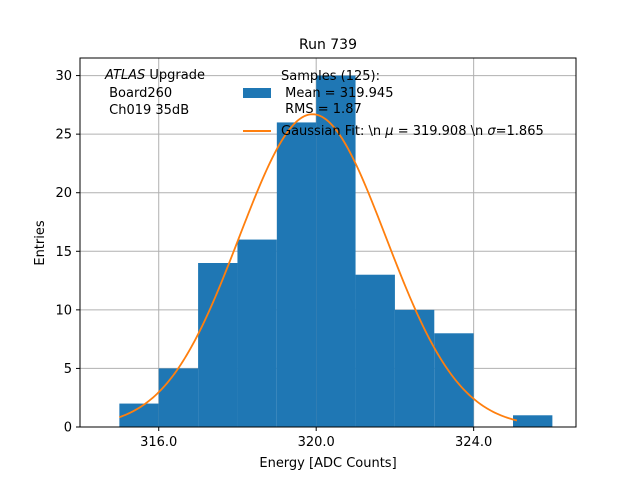 This screenshot has width=640, height=480. Describe the element at coordinates (147, 110) in the screenshot. I see `annotation-channel: Ch019 35dB` at that location.